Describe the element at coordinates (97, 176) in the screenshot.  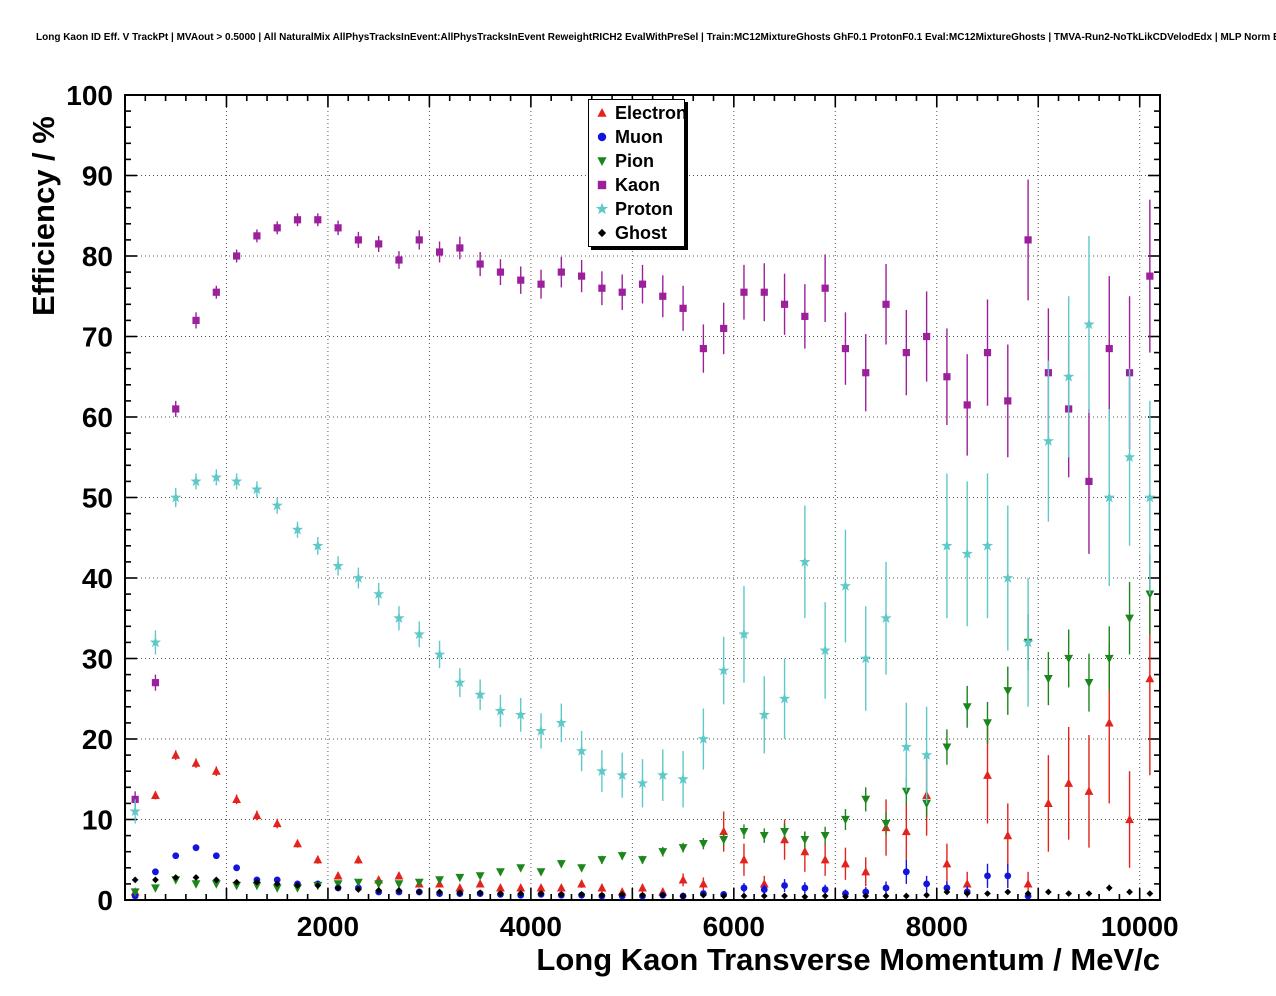
I see `y-tick-label: 90` at that location.